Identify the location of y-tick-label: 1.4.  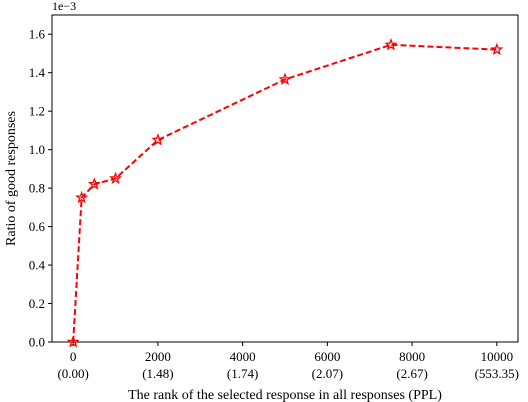
(37, 72).